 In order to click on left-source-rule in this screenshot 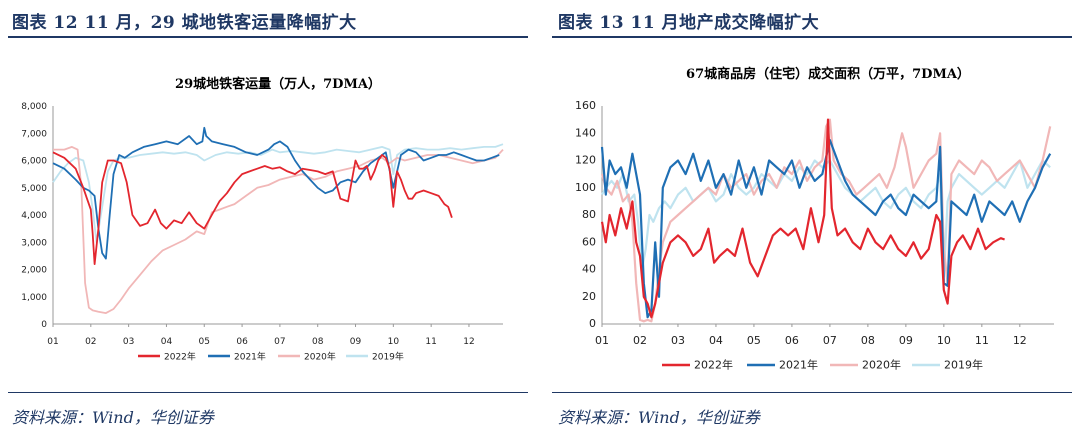, I will do `click(268, 392)`.